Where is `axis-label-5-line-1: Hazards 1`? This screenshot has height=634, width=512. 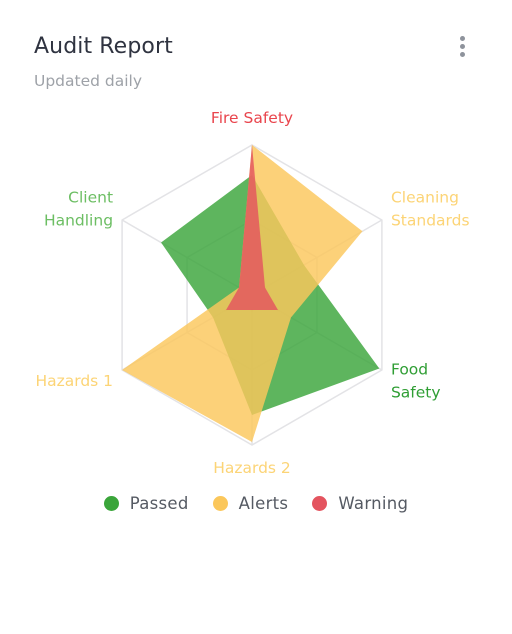
axis-label-5-line-1: Hazards 1 is located at coordinates (74, 381).